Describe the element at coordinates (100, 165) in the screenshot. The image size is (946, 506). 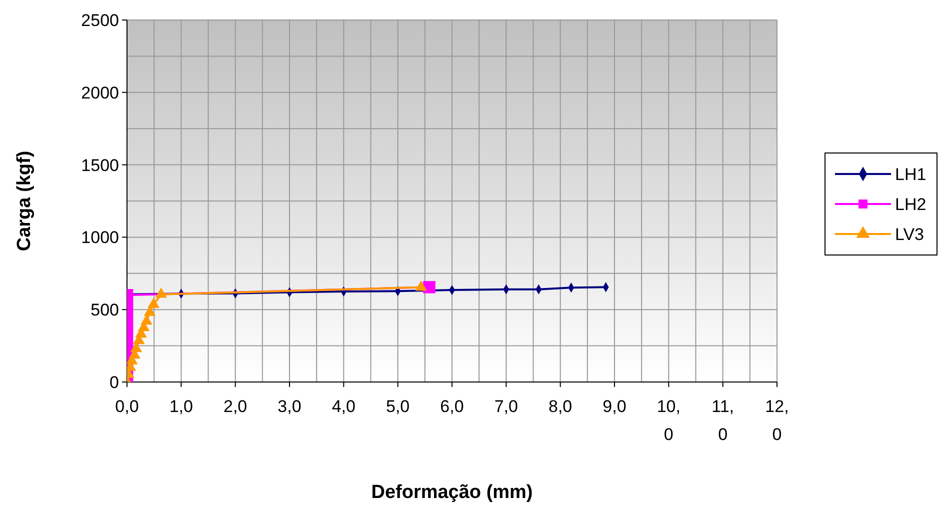
I see `y-tick-label: 1500` at that location.